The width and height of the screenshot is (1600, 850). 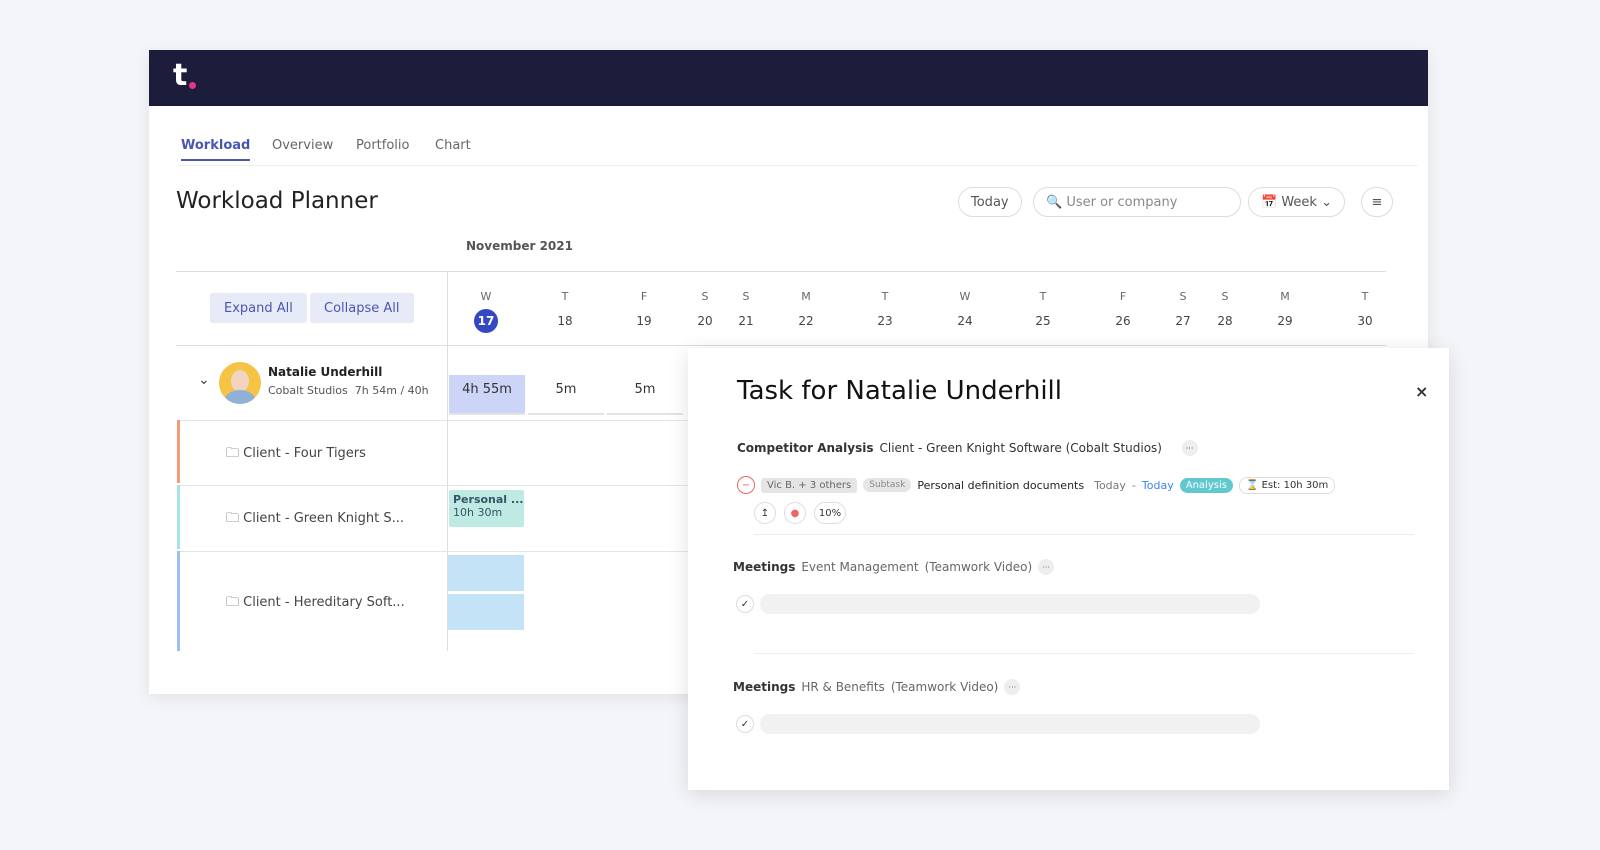 I want to click on day-date: 23, so click(x=885, y=321).